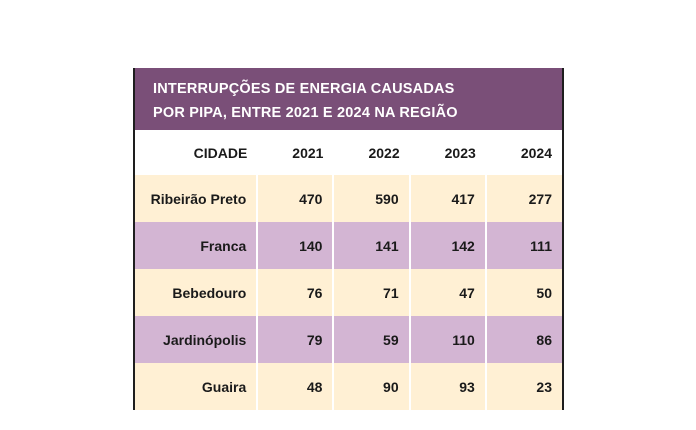  Describe the element at coordinates (523, 339) in the screenshot. I see `value-cell: 86` at that location.